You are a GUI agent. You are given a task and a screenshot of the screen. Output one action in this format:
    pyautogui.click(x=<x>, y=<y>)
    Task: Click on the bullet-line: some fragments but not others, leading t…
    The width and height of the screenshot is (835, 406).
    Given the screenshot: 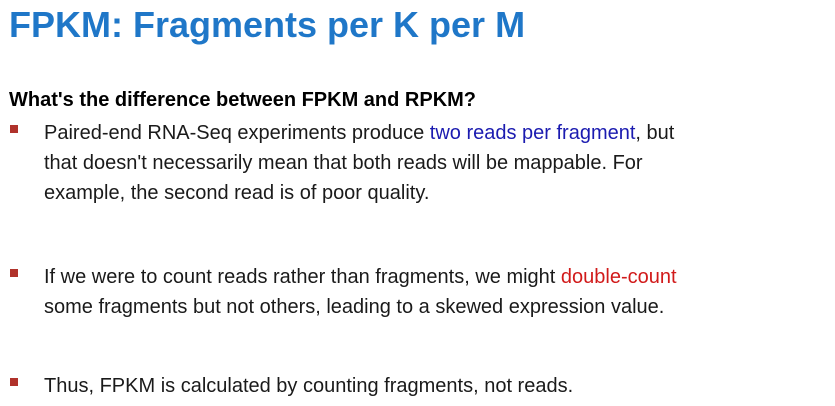 What is the action you would take?
    pyautogui.click(x=354, y=307)
    